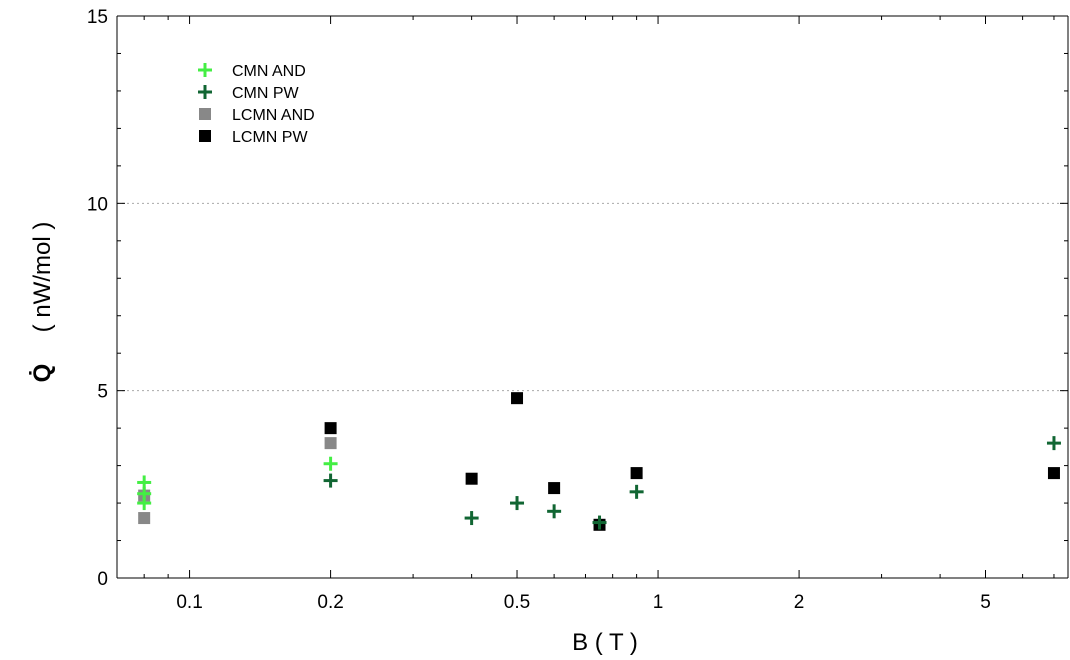 This screenshot has height=660, width=1070. What do you see at coordinates (102, 392) in the screenshot?
I see `y-tick-label: 5` at bounding box center [102, 392].